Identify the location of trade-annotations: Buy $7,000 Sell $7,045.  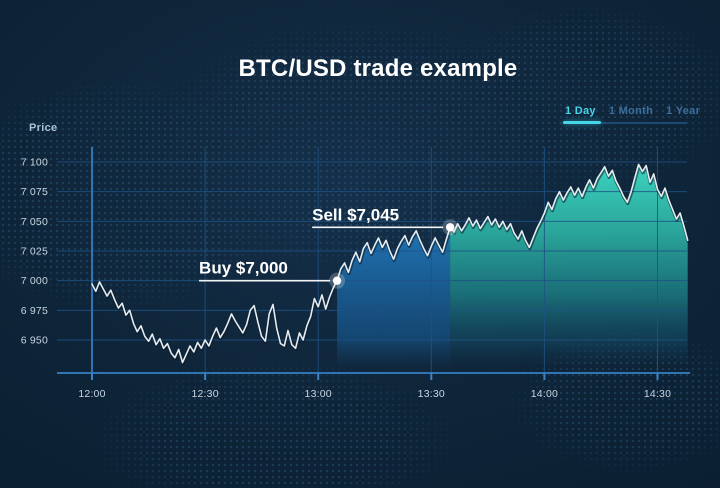
(329, 247).